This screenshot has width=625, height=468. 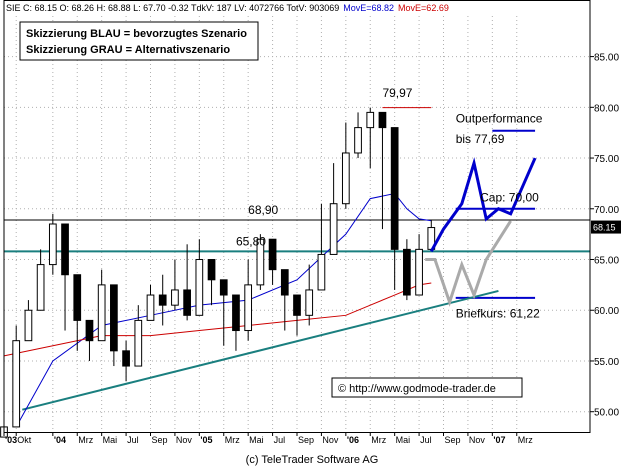 What do you see at coordinates (509, 198) in the screenshot?
I see `cap-label: Cap: 70,00` at bounding box center [509, 198].